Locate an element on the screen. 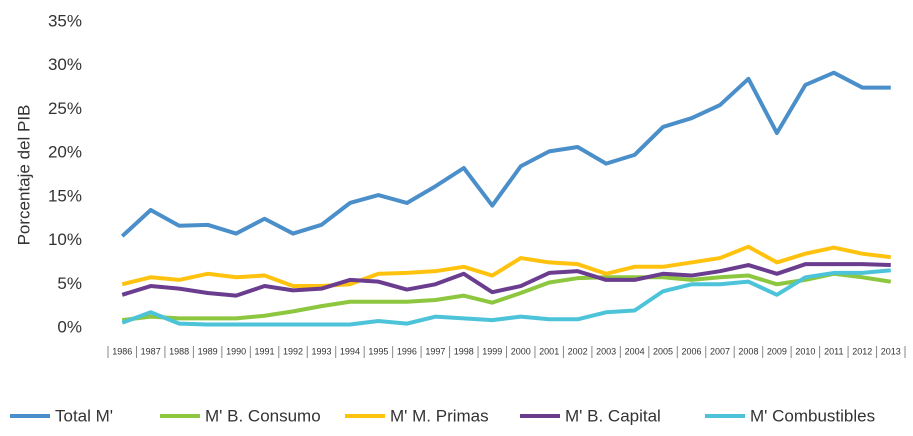 The image size is (913, 436). x-tick-label: 1997 is located at coordinates (435, 351).